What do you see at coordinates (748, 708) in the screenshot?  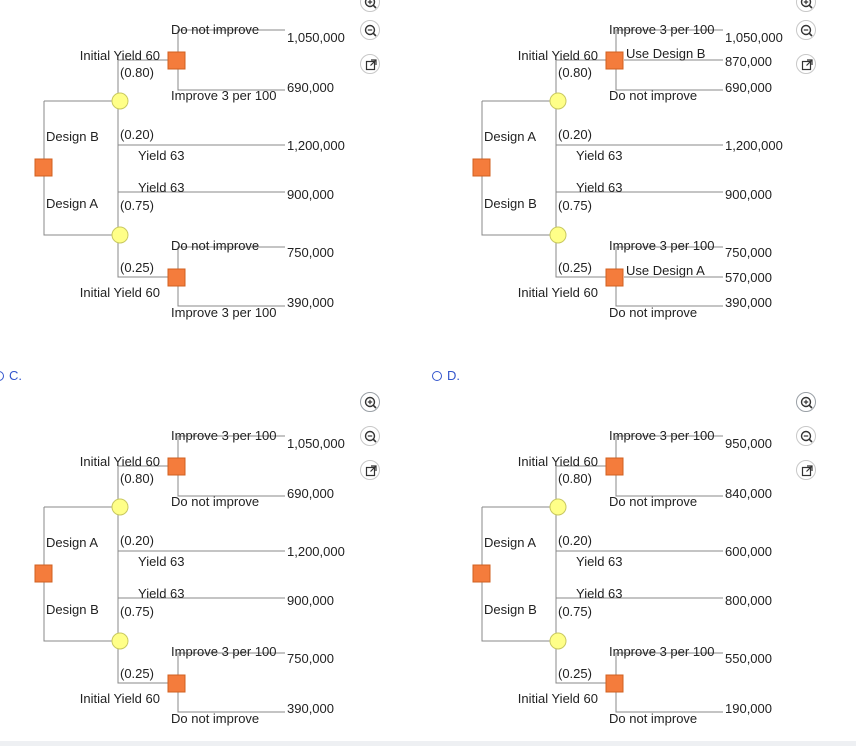 I see `payoff-value: 190,000` at bounding box center [748, 708].